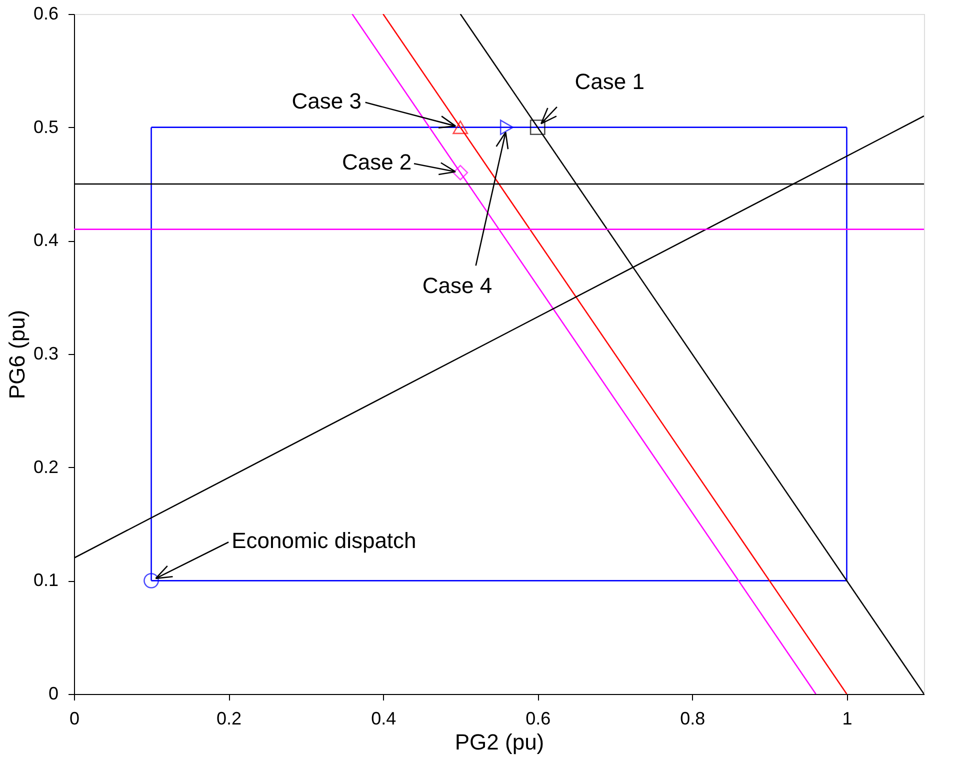 This screenshot has width=963, height=780. Describe the element at coordinates (324, 540) in the screenshot. I see `annotation: Economic dispatch` at that location.